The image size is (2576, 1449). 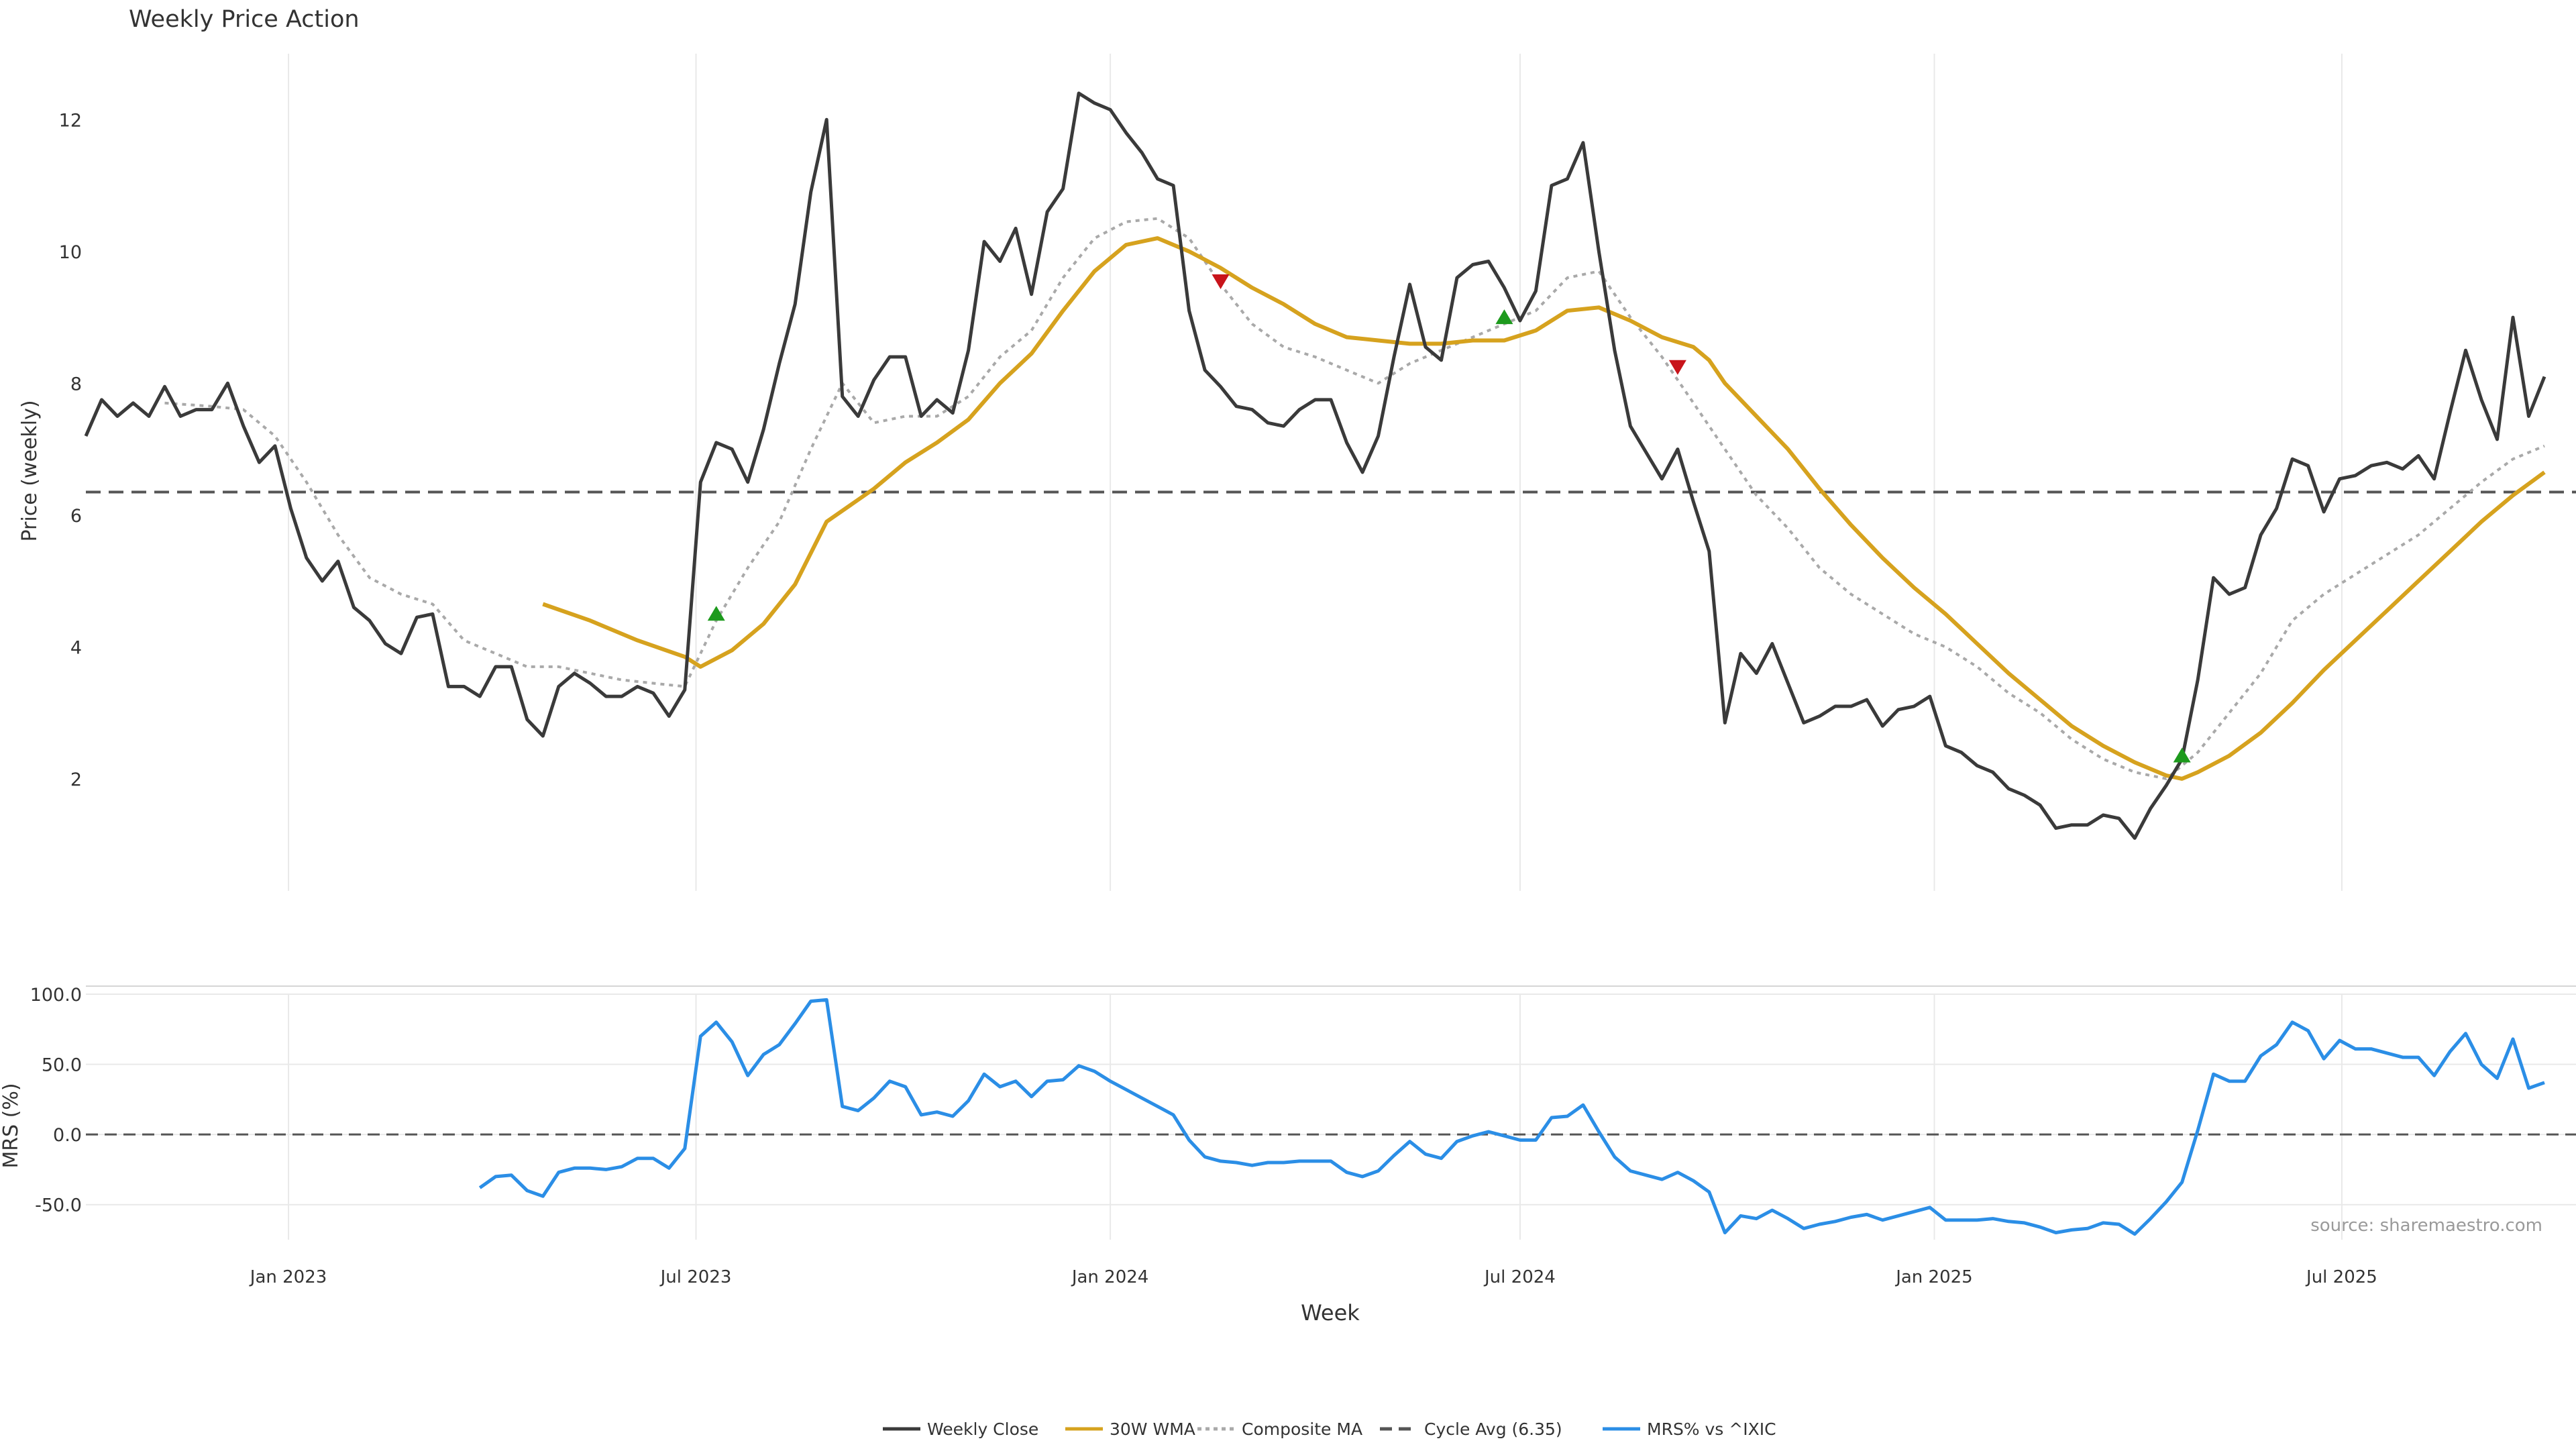 What do you see at coordinates (695, 1277) in the screenshot?
I see `x-tick-label: Jul 2023` at bounding box center [695, 1277].